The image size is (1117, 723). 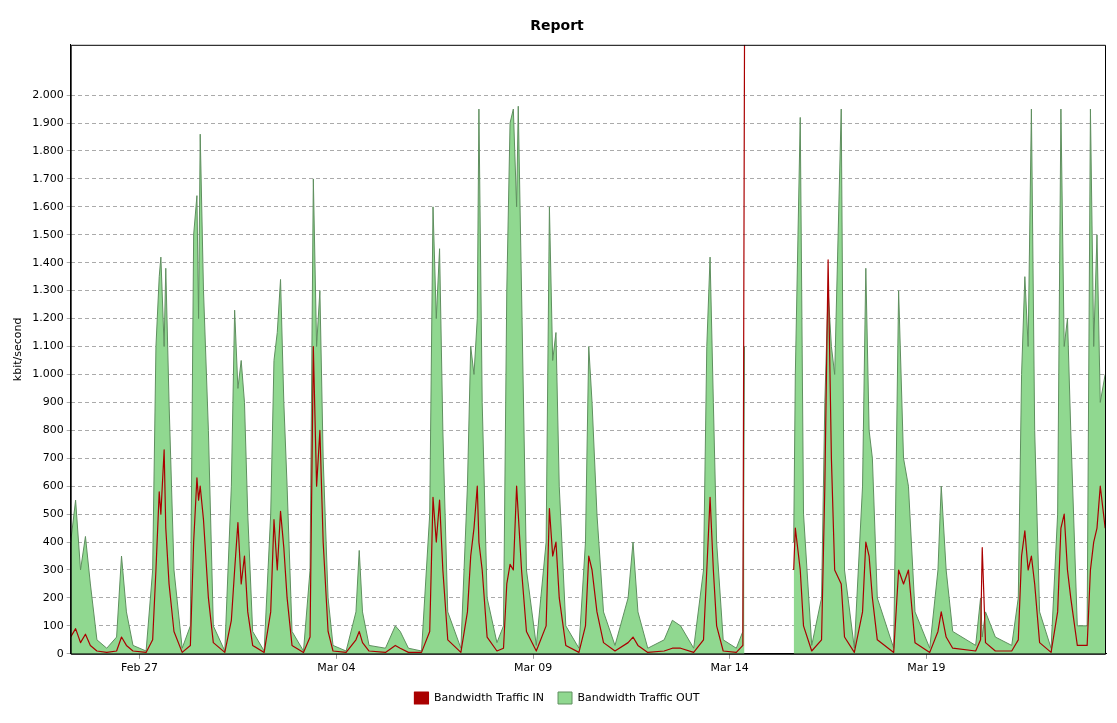 I want to click on y-tick-label: 300, so click(x=53, y=569).